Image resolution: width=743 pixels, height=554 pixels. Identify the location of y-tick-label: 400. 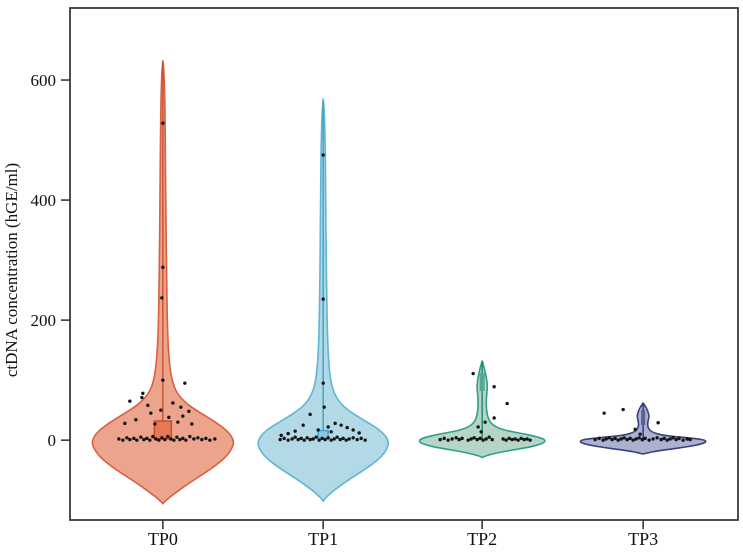
(44, 200).